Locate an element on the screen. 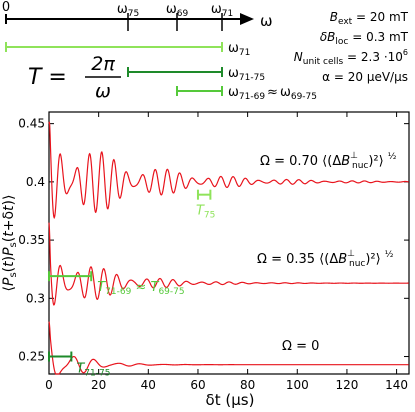  x-tick-label-20: 20 is located at coordinates (98, 385).